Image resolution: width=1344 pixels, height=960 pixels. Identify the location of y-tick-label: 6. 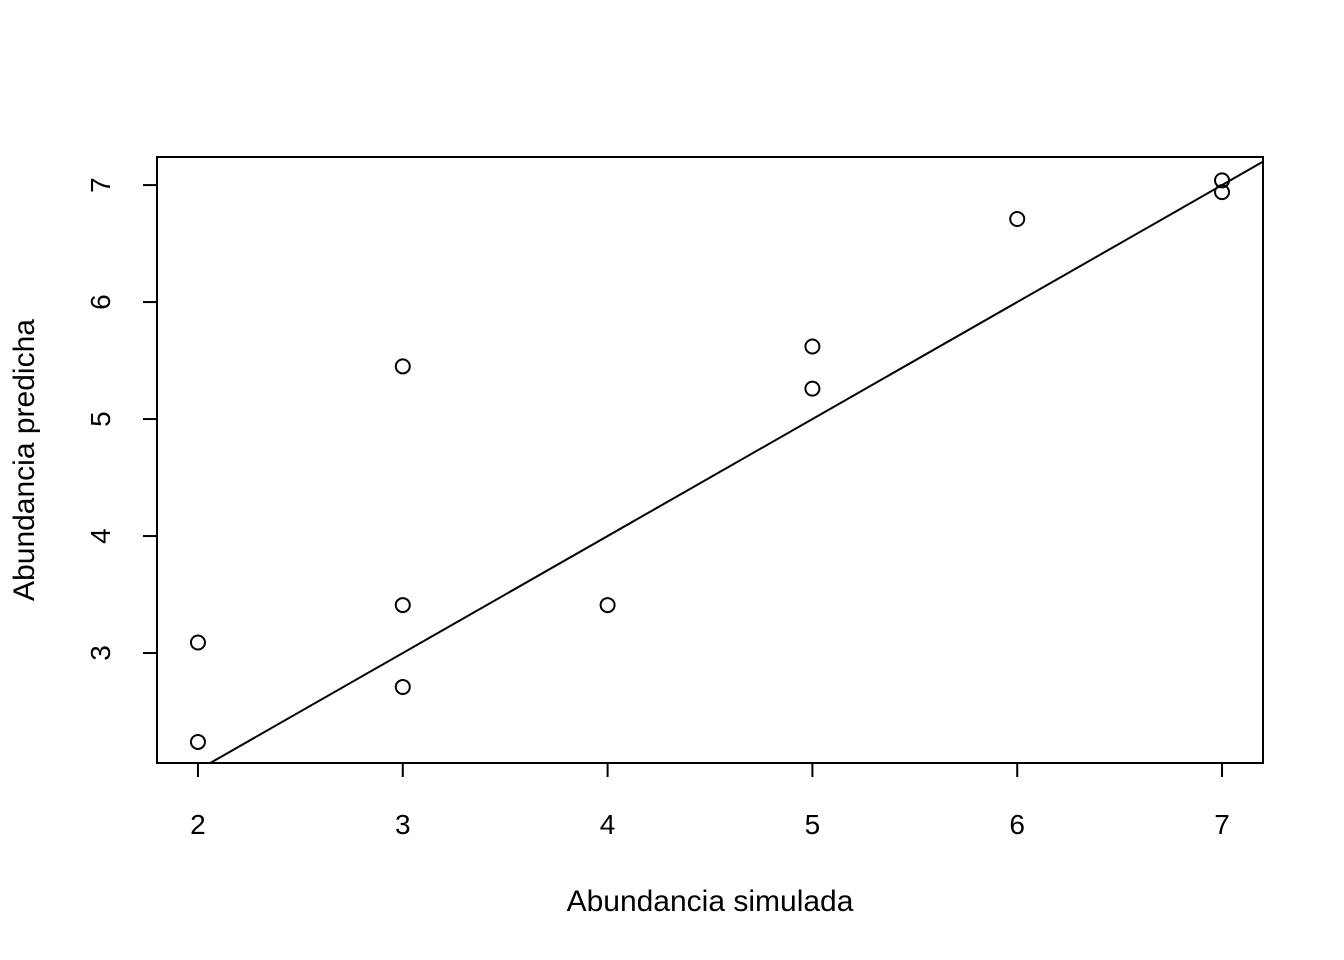
(100, 302).